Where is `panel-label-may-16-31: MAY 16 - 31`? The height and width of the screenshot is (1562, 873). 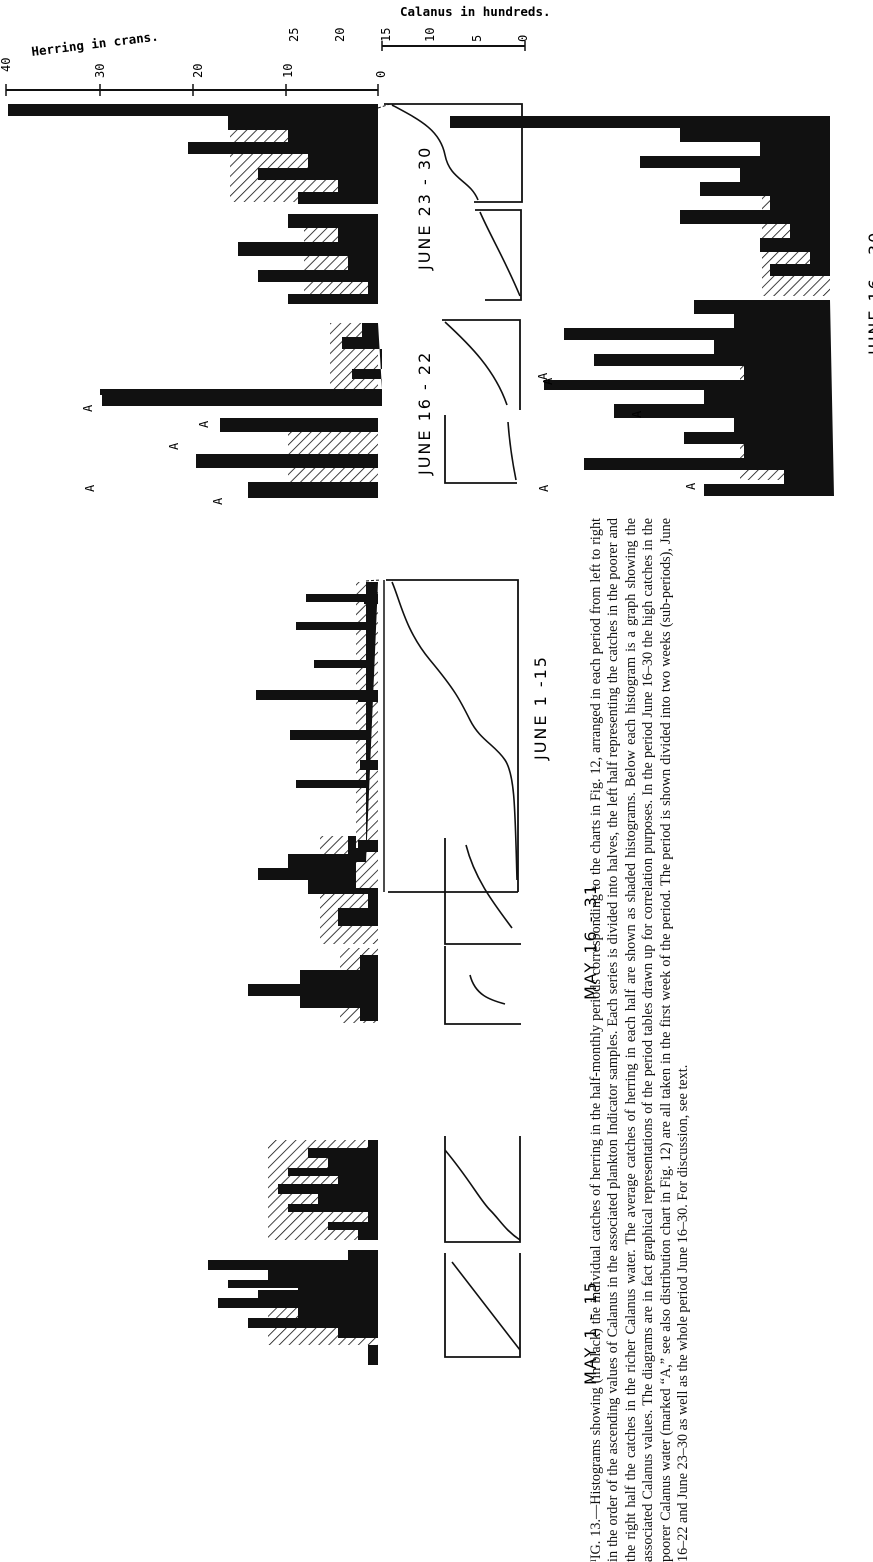 panel-label-may-16-31: MAY 16 - 31 is located at coordinates (590, 941).